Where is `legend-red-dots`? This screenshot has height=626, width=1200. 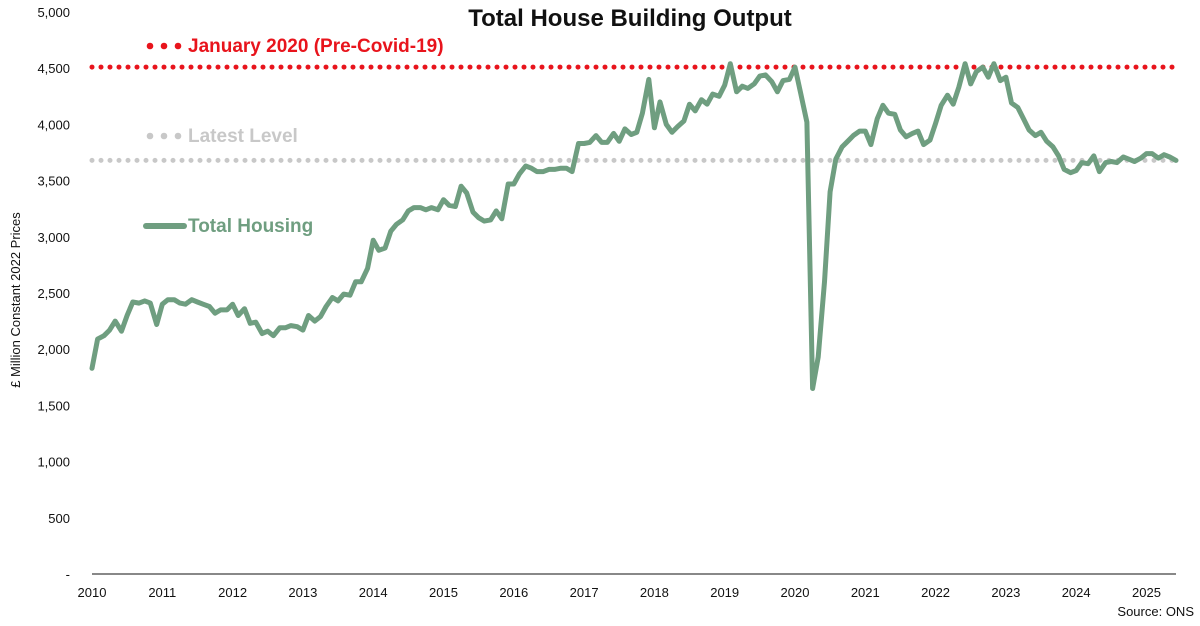
legend-red-dots is located at coordinates (164, 46).